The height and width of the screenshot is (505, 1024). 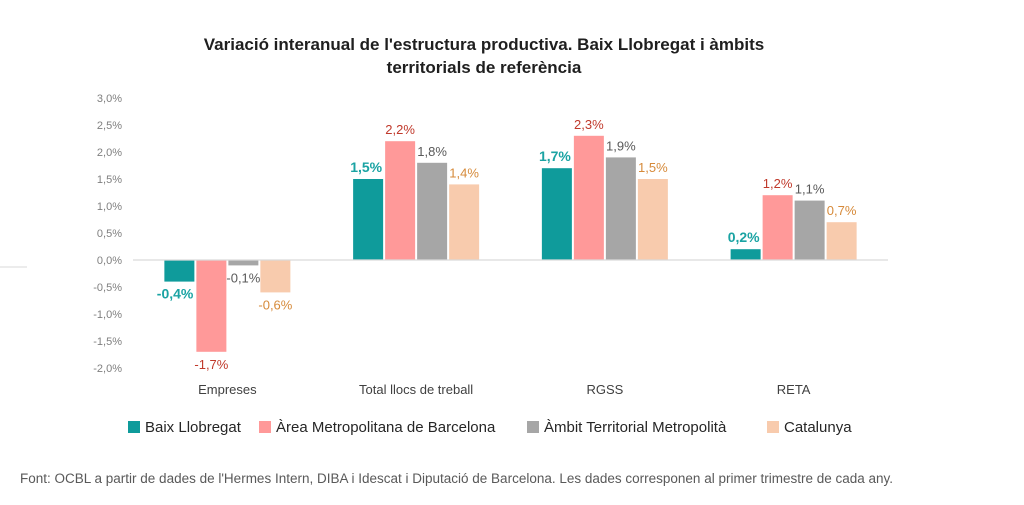 What do you see at coordinates (275, 304) in the screenshot?
I see `data-label: -0,6%` at bounding box center [275, 304].